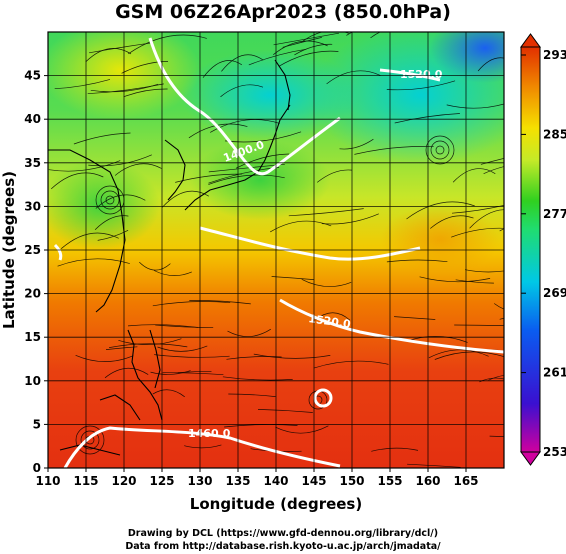 This screenshot has width=566, height=554. I want to click on colorbar-tick-label: 293, so click(554, 55).